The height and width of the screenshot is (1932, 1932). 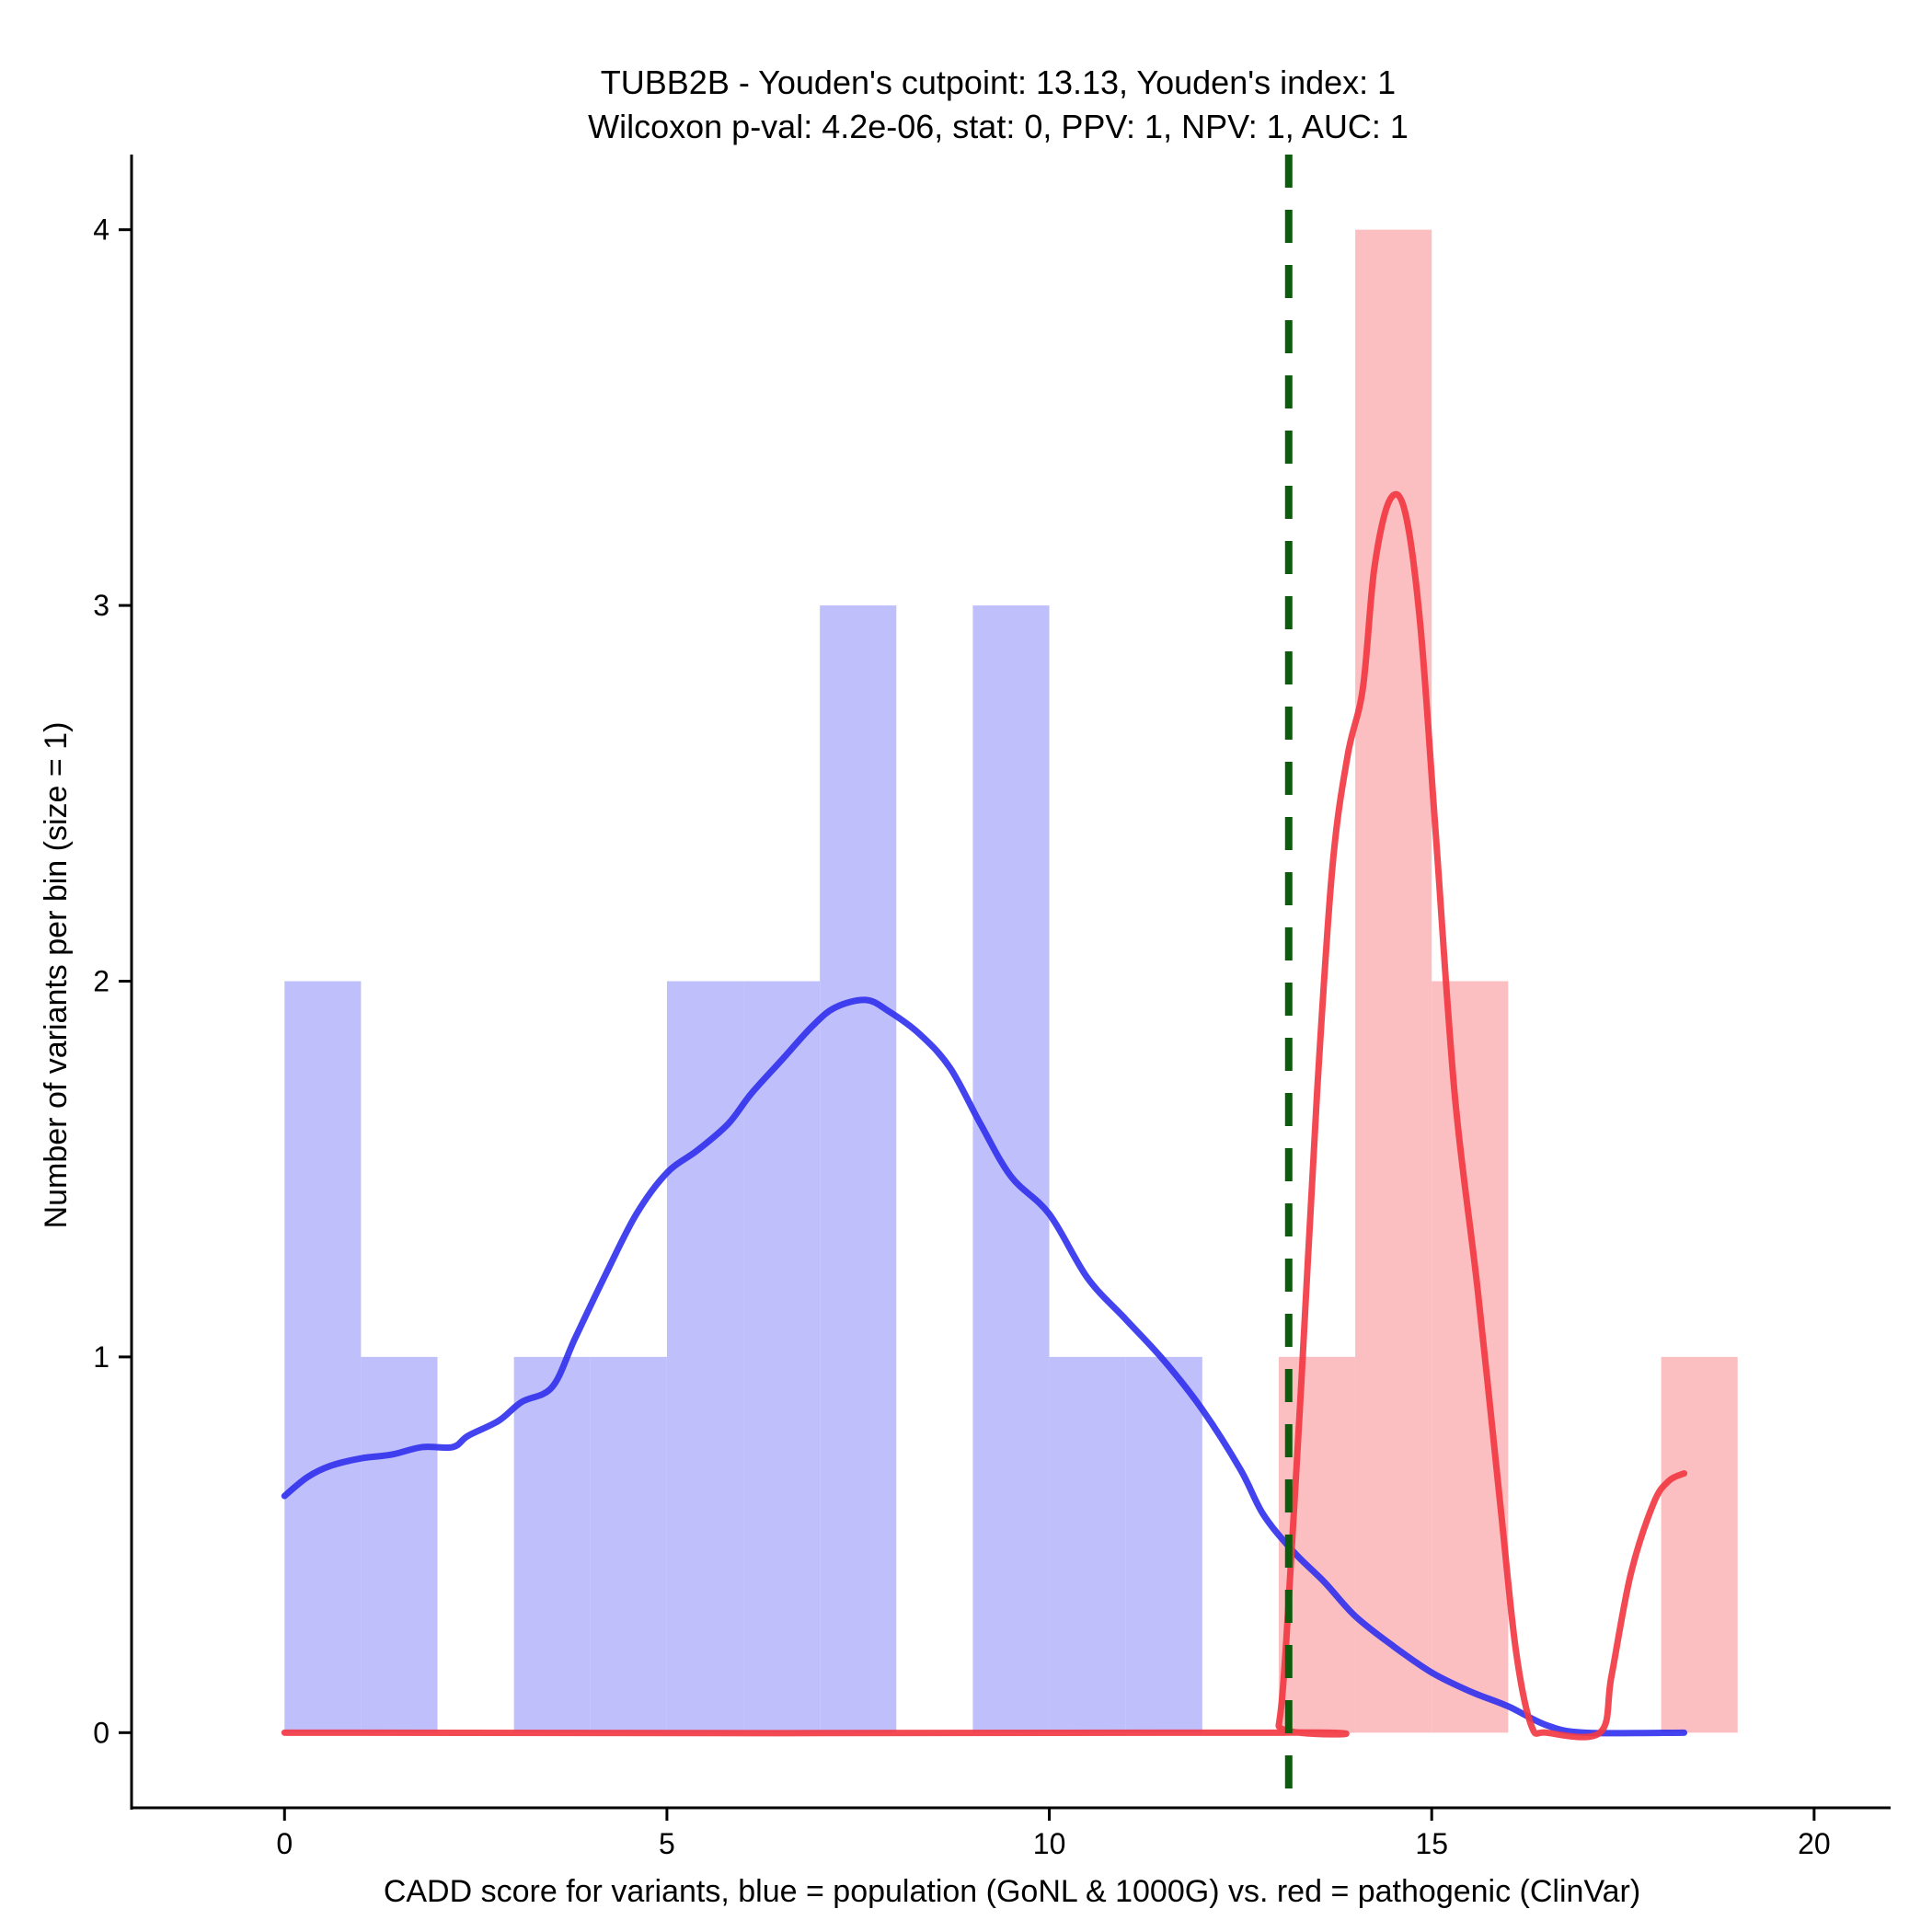 What do you see at coordinates (1049, 1843) in the screenshot?
I see `x-tick-label: 10` at bounding box center [1049, 1843].